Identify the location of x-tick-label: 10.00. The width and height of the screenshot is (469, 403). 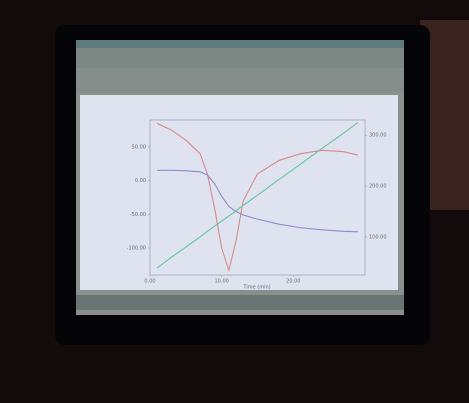
(222, 282).